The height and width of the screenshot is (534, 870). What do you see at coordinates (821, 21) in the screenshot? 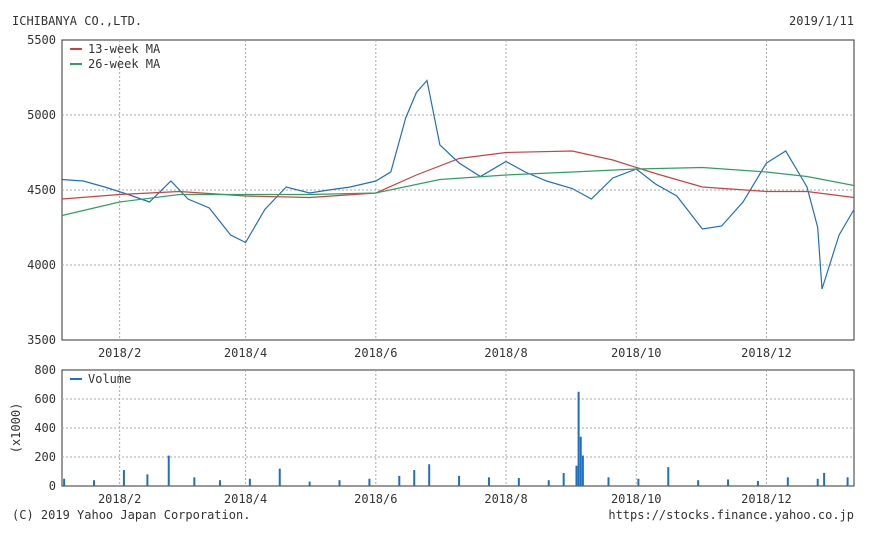
I see `chart-date: 2019/1/11` at bounding box center [821, 21].